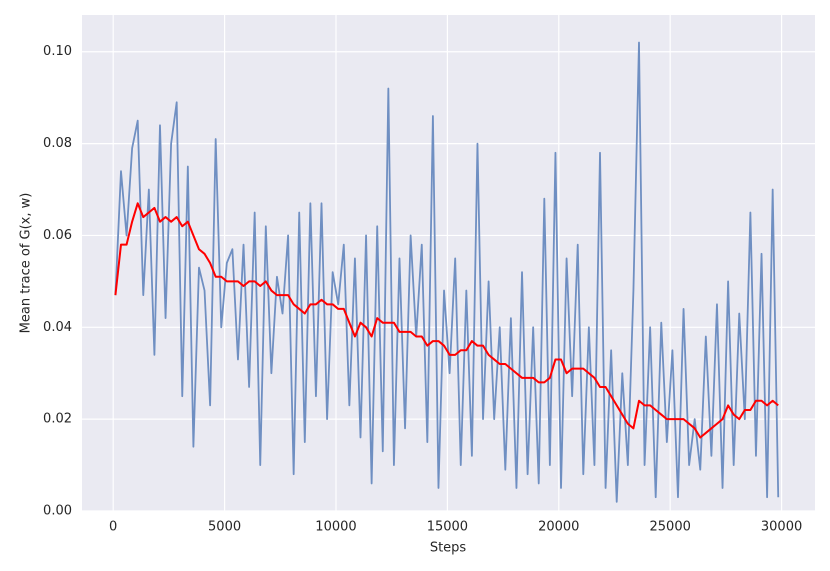 The image size is (830, 571). Describe the element at coordinates (57, 511) in the screenshot. I see `y-tick-label: 0.00` at that location.